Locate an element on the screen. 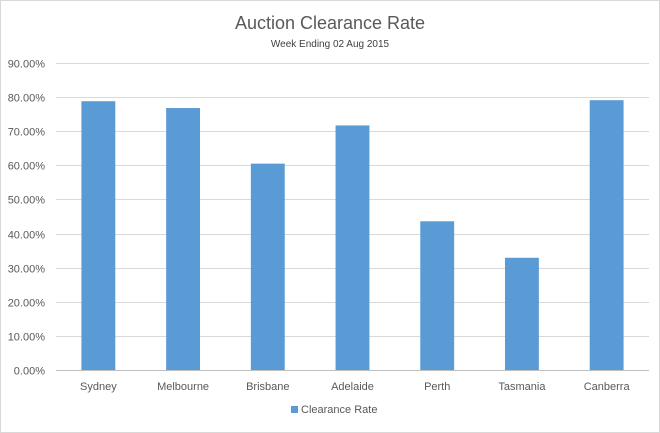 This screenshot has height=433, width=660. y-tick-label: 70.00% is located at coordinates (27, 133).